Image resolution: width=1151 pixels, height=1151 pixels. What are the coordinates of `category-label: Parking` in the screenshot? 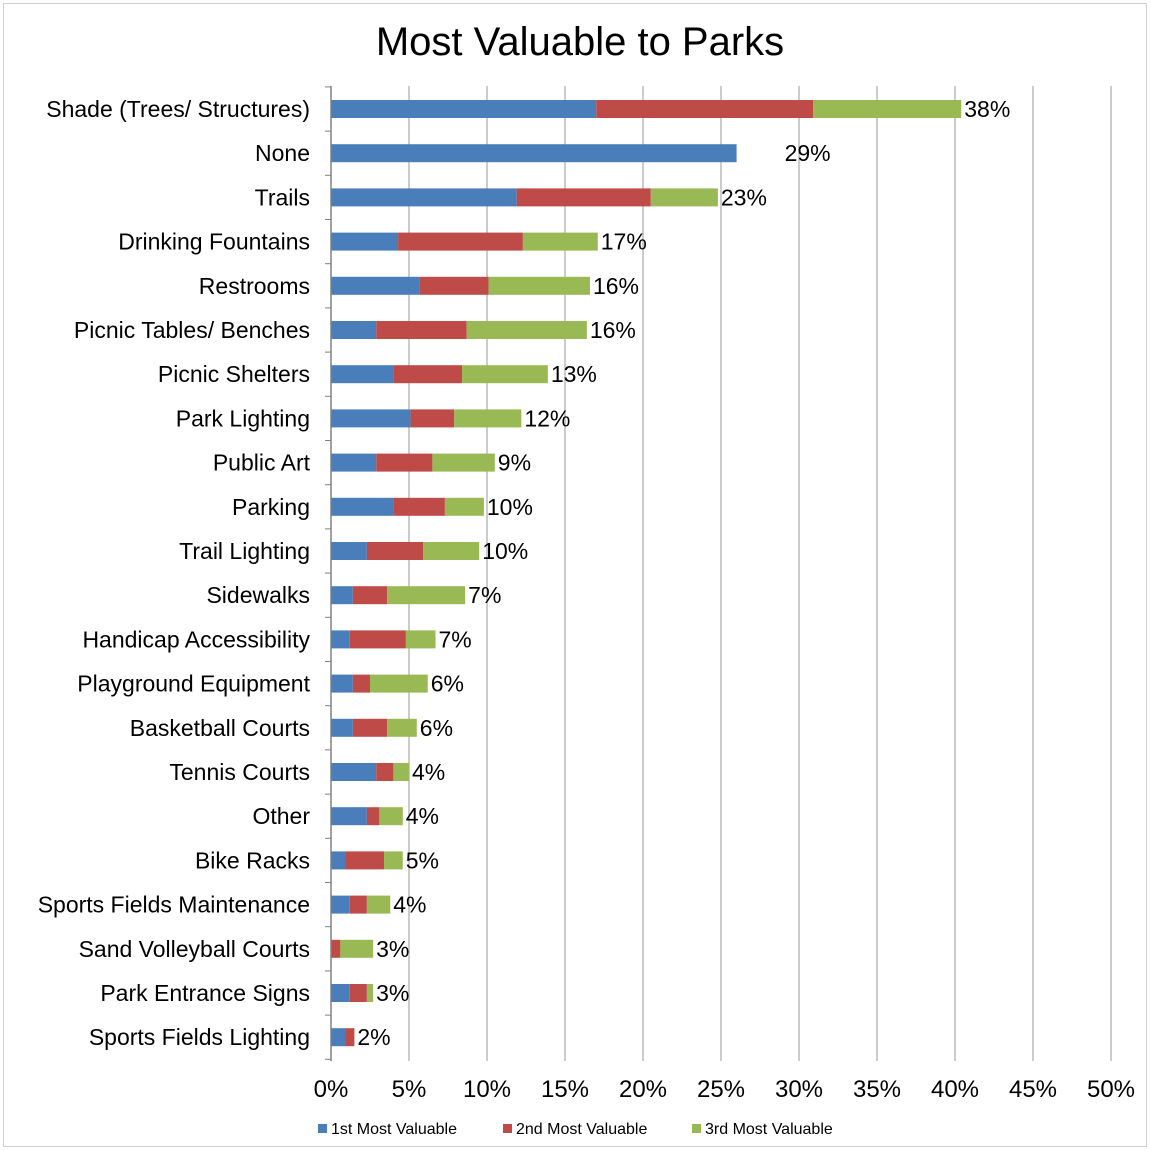 It's located at (271, 507).